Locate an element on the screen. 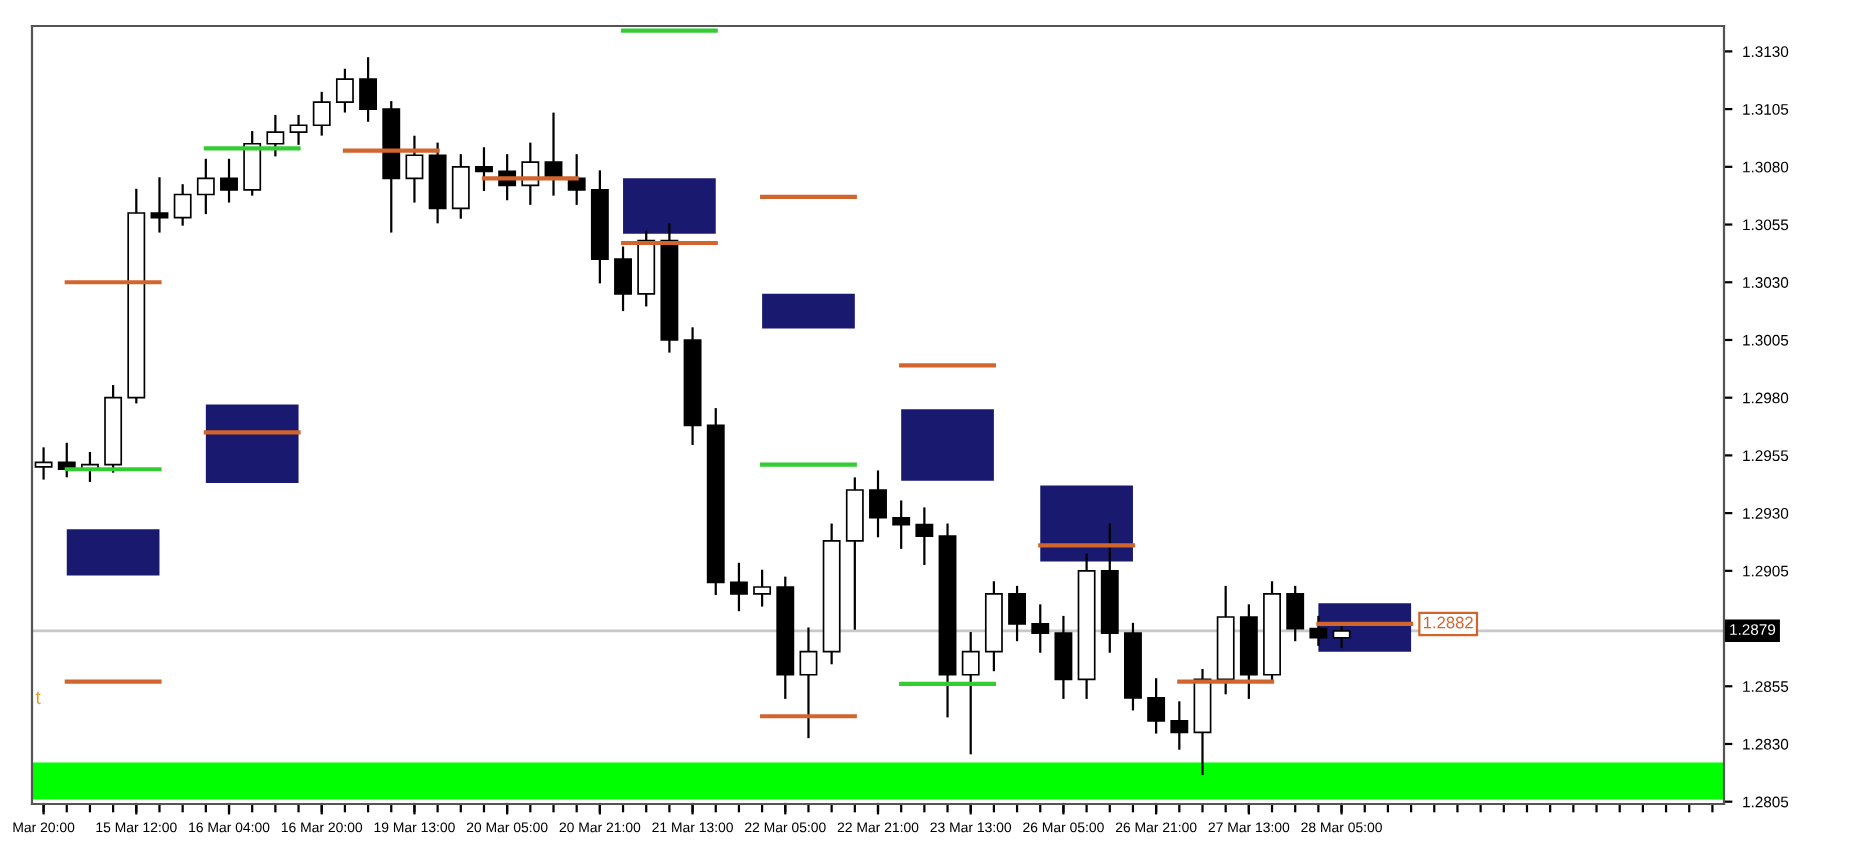 This screenshot has width=1862, height=864. annotation: t is located at coordinates (38, 698).